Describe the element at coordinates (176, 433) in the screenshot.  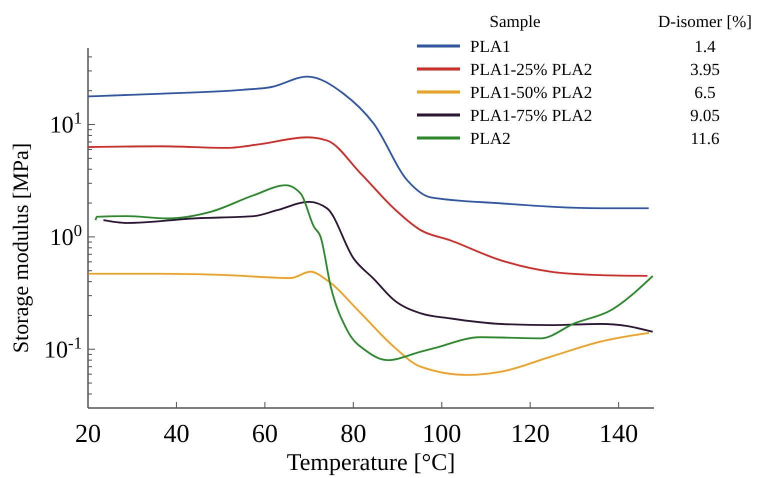
I see `x-tick-label: 40` at that location.